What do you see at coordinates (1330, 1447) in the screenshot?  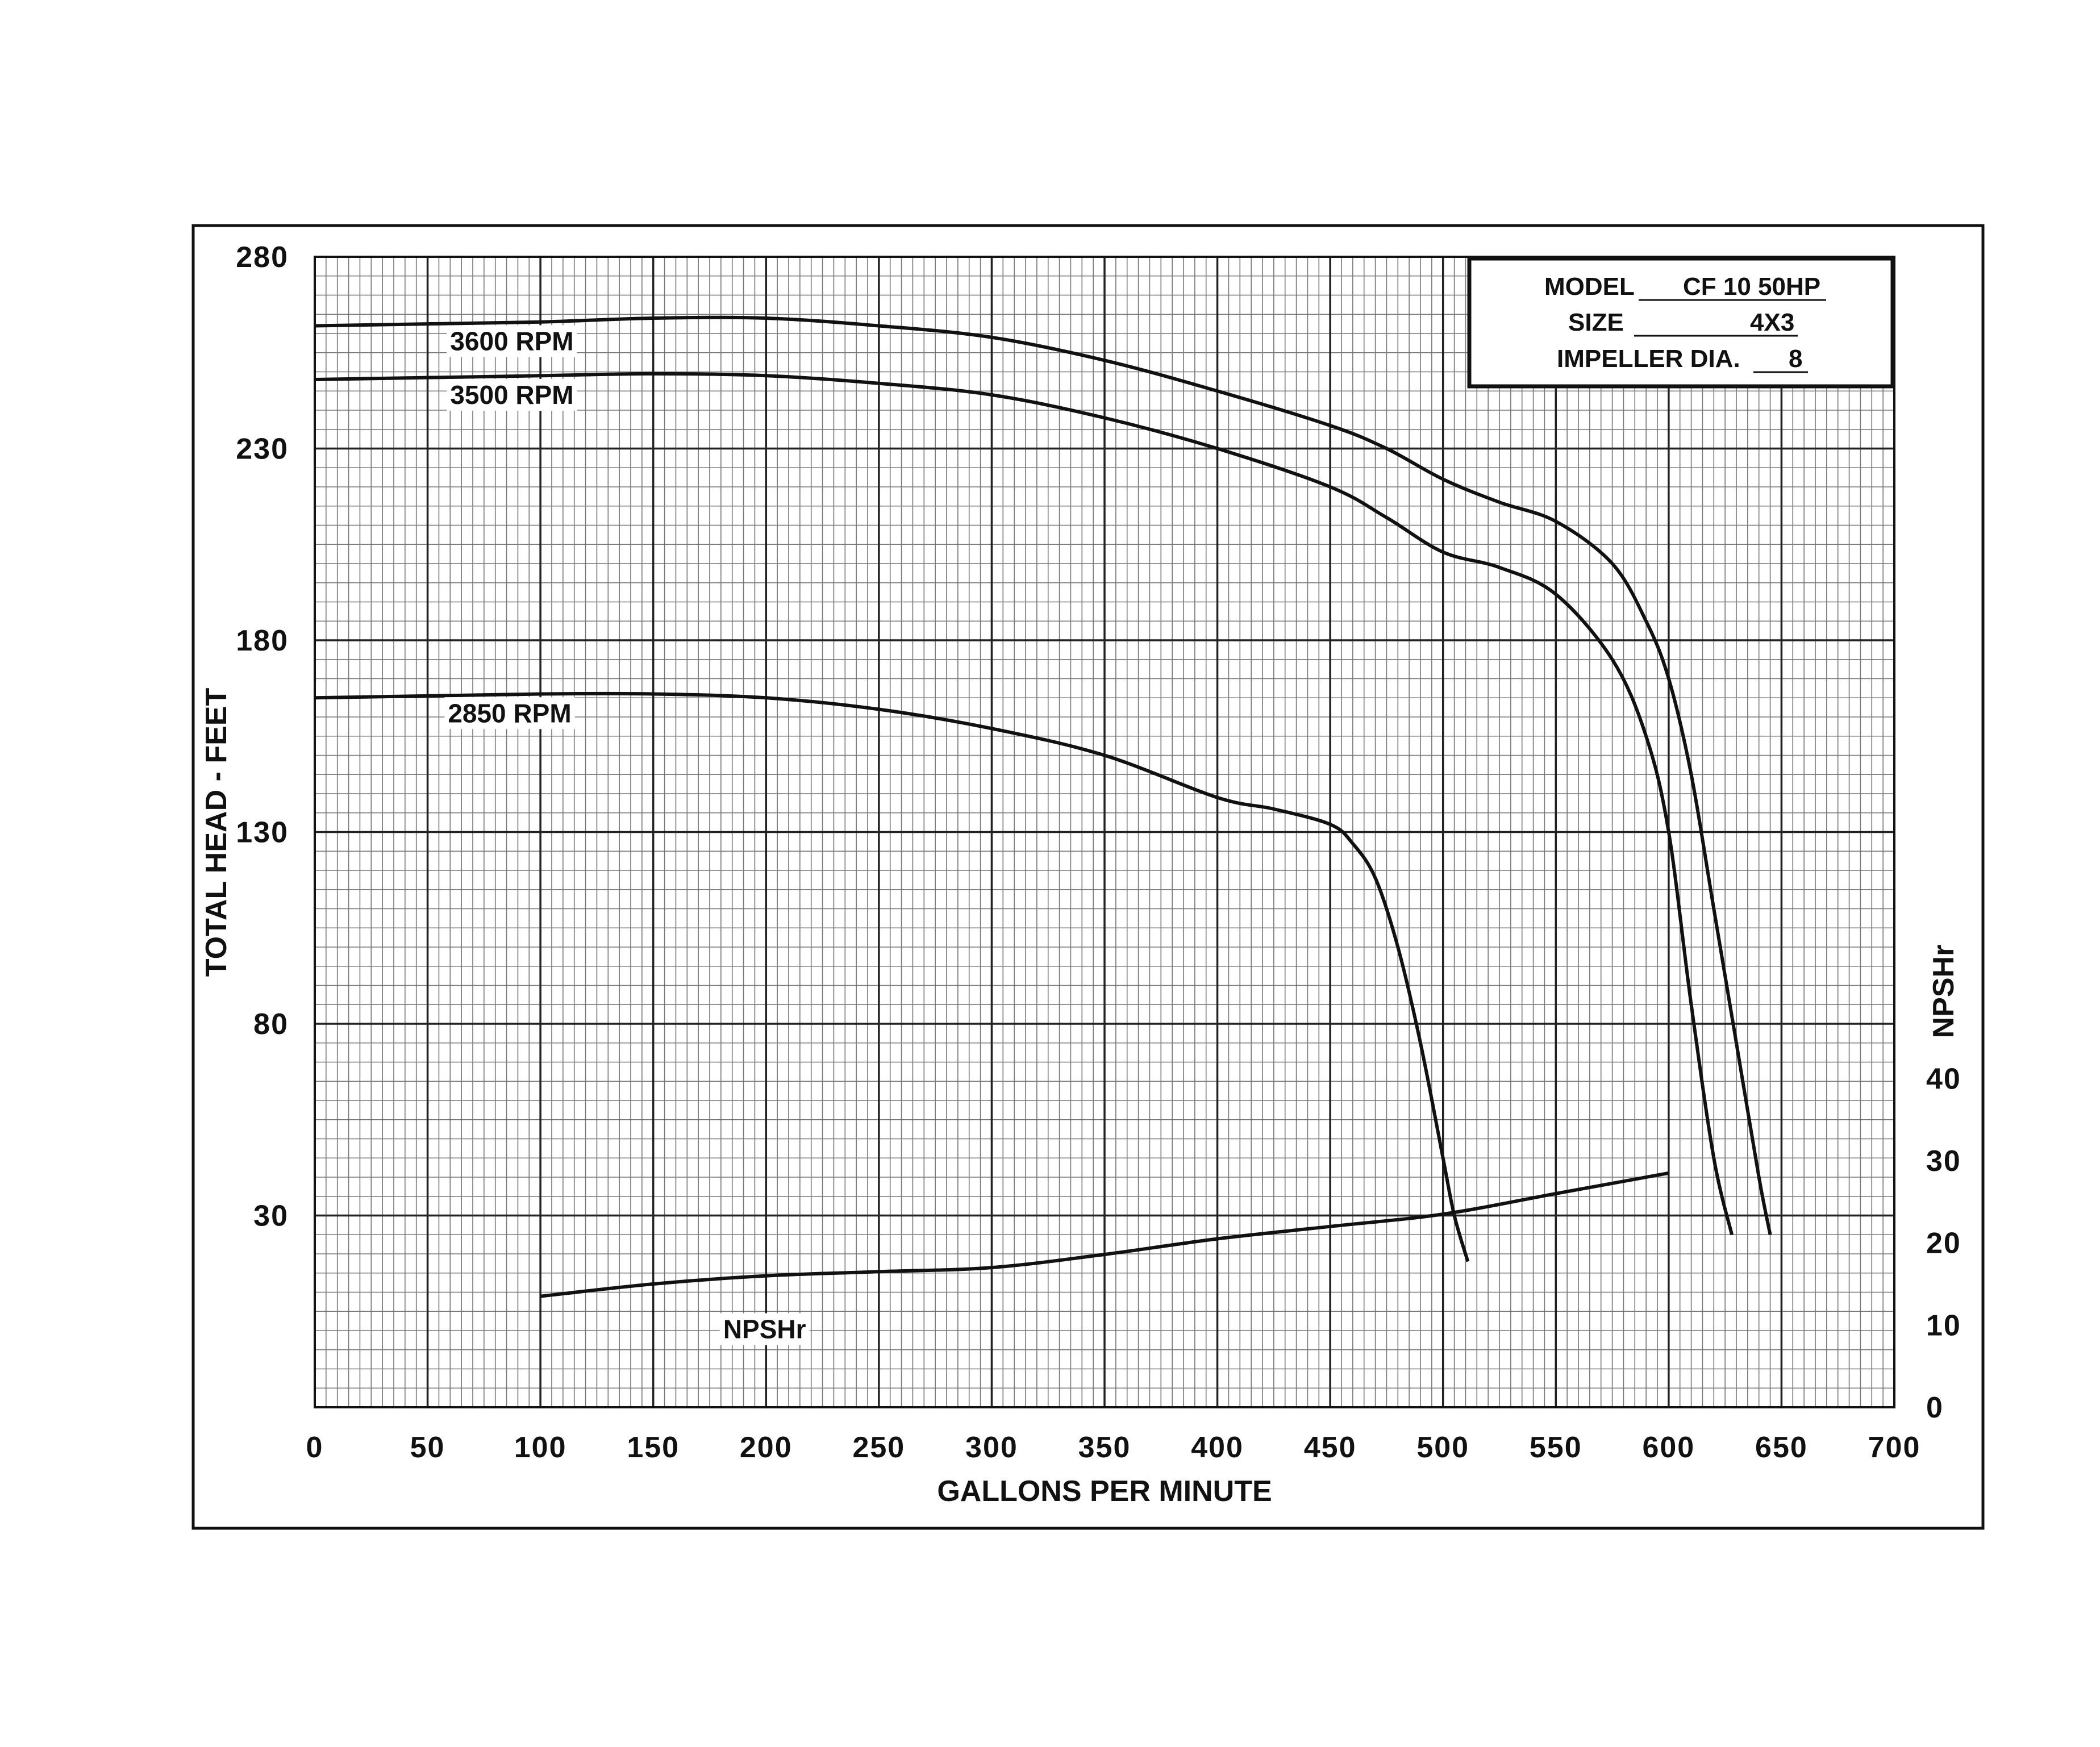 I see `x-tick-label: 450` at bounding box center [1330, 1447].